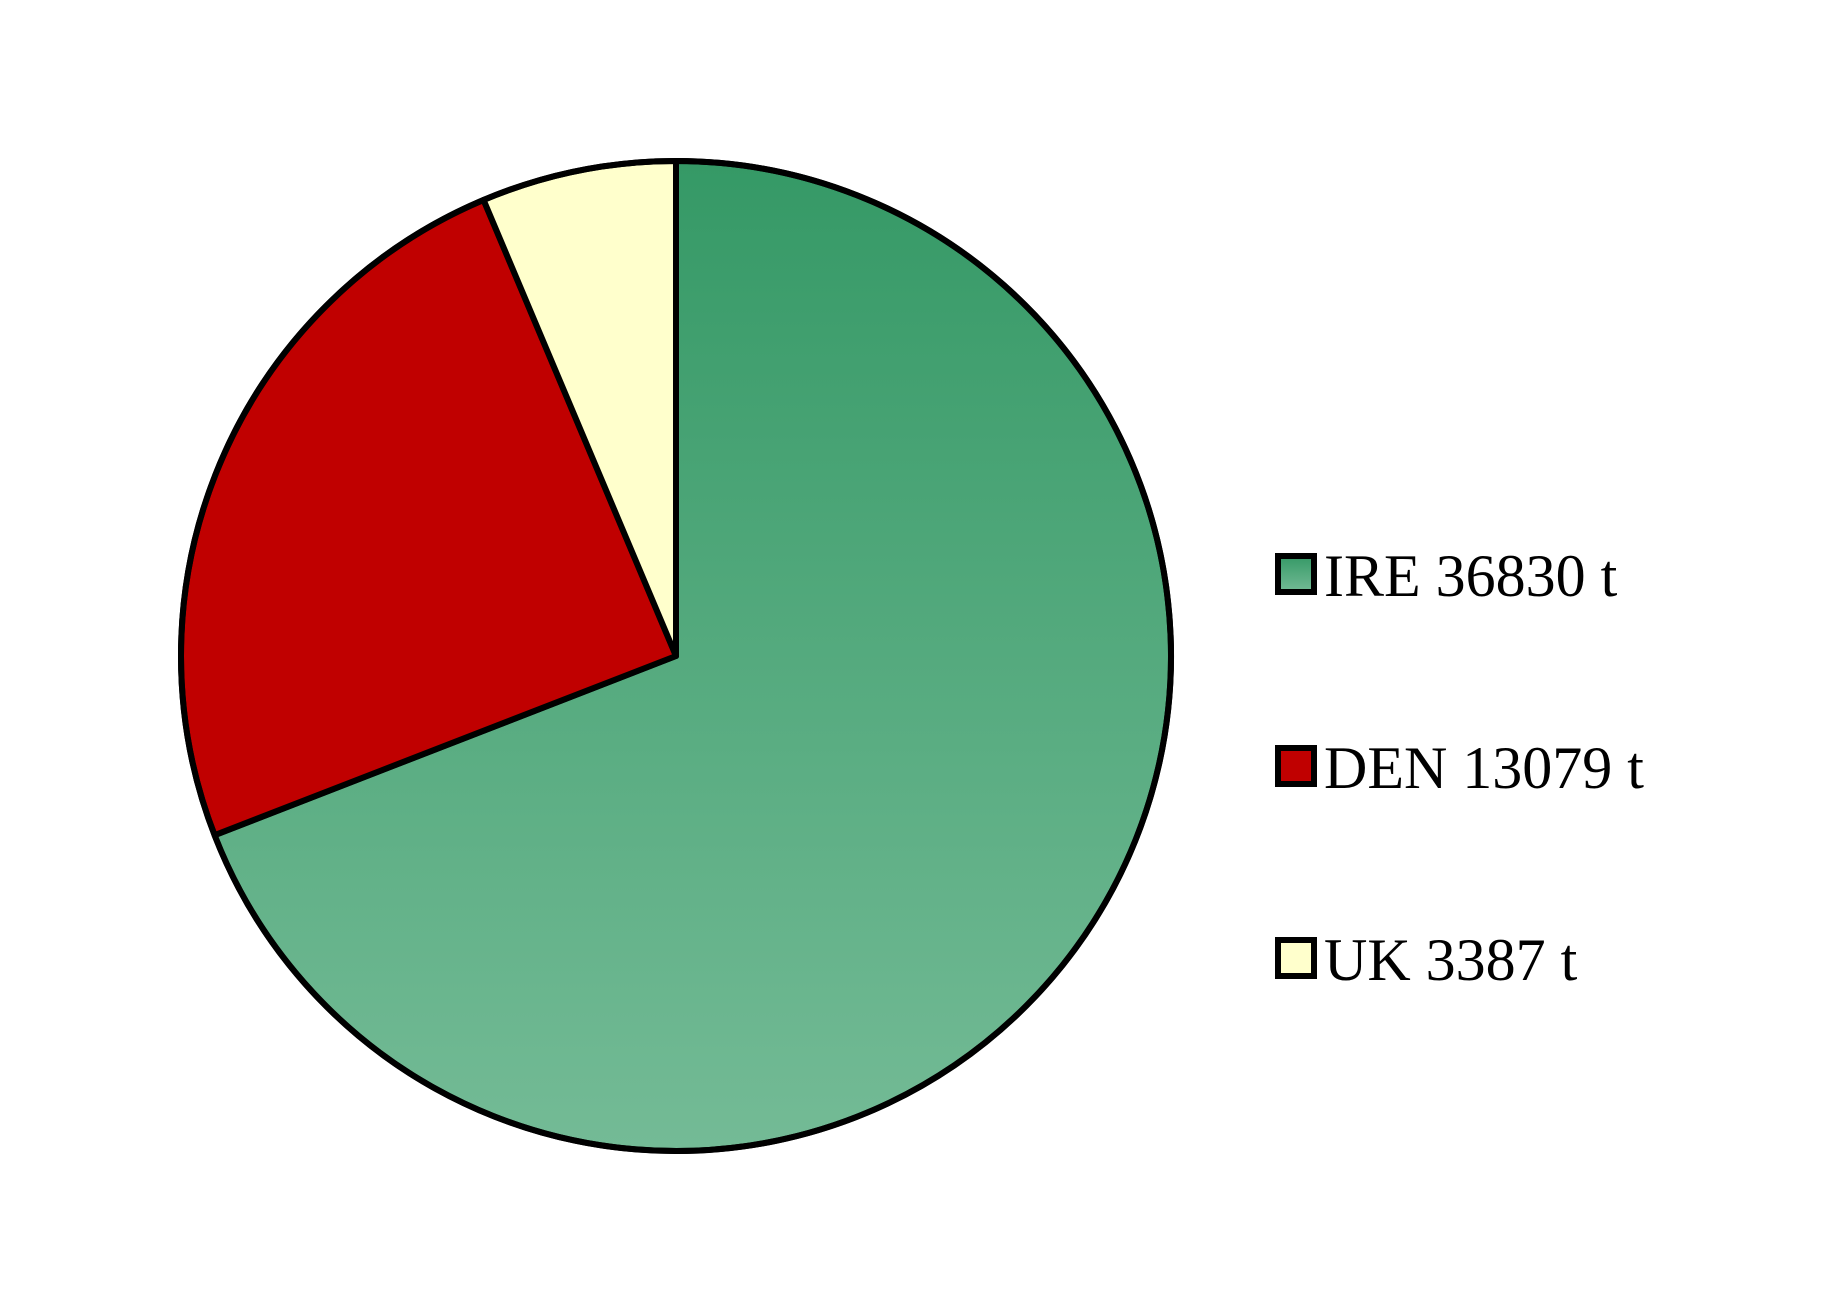 The height and width of the screenshot is (1294, 1844). Describe the element at coordinates (1484, 768) in the screenshot. I see `legend-label-den: DEN 13079 t` at that location.